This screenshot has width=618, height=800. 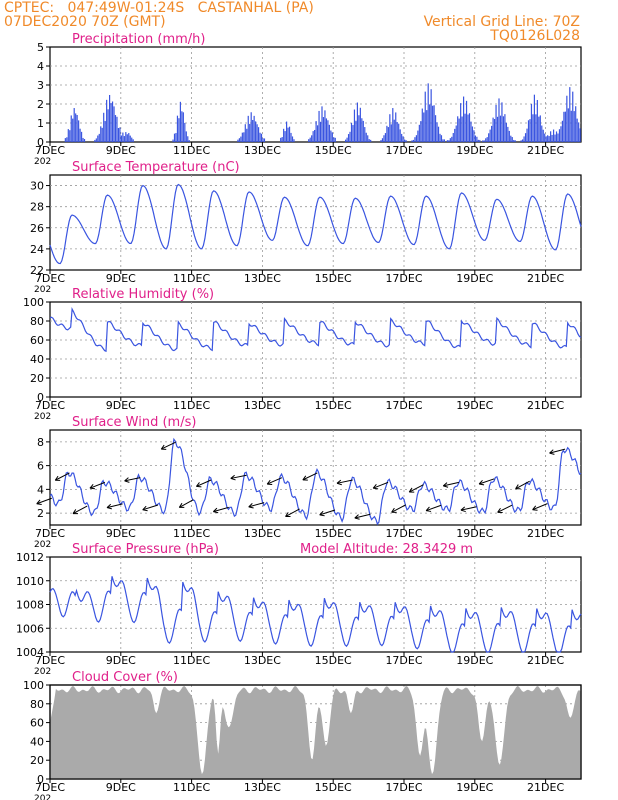 I want to click on x-tick-label: 21DEC, so click(x=545, y=533).